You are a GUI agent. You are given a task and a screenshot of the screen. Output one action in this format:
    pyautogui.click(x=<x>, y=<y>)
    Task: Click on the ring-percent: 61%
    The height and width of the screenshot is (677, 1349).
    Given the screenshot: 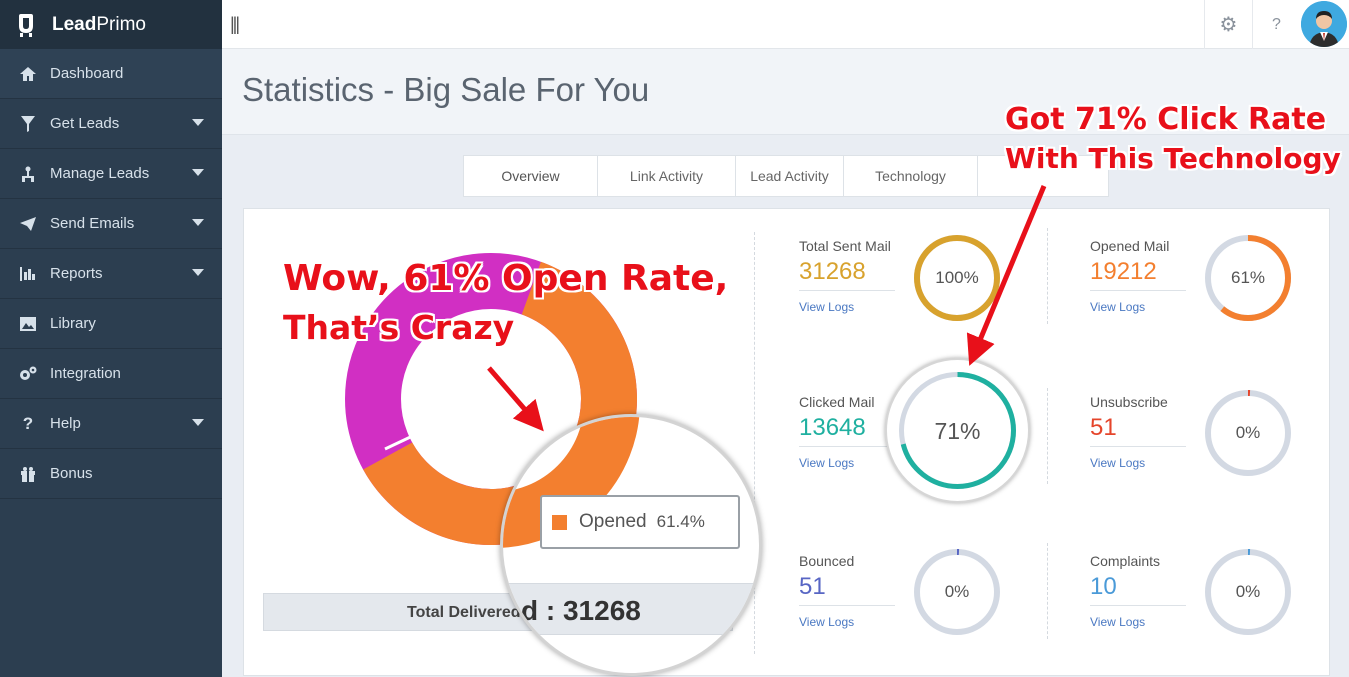 What is the action you would take?
    pyautogui.click(x=1248, y=277)
    